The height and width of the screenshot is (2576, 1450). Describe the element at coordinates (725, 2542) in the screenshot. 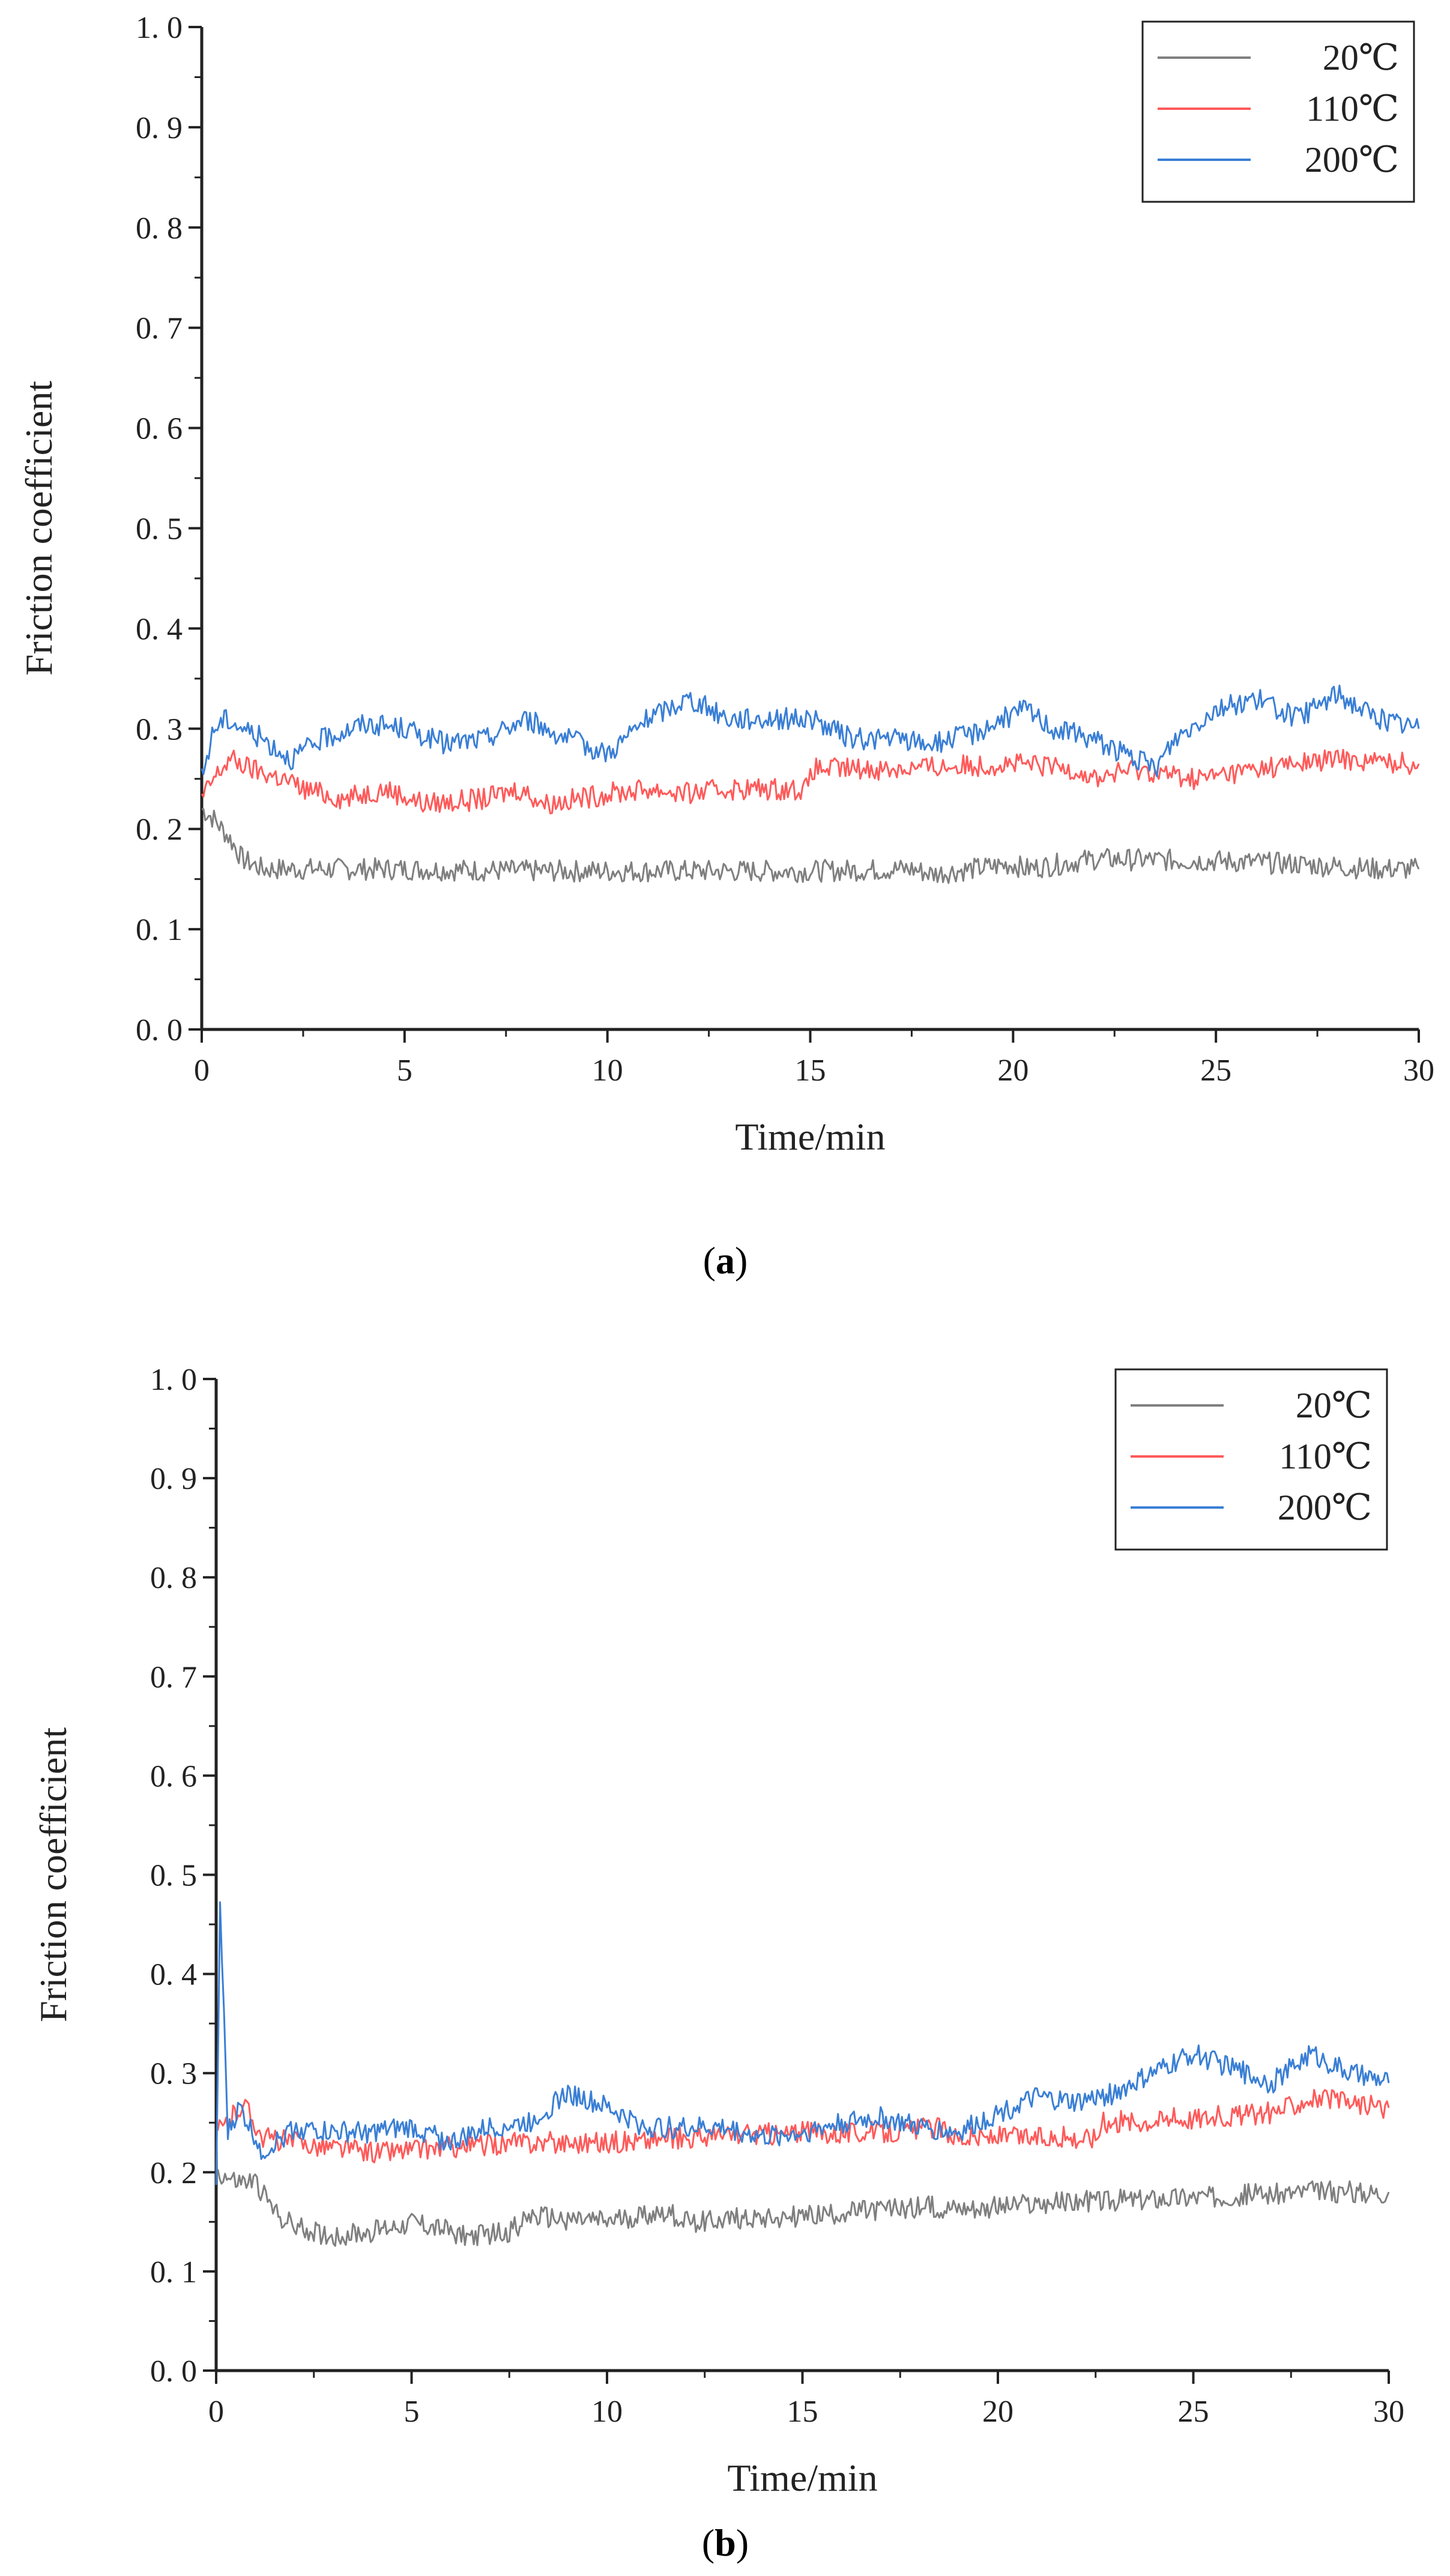

I see `caption-b: (b)` at that location.